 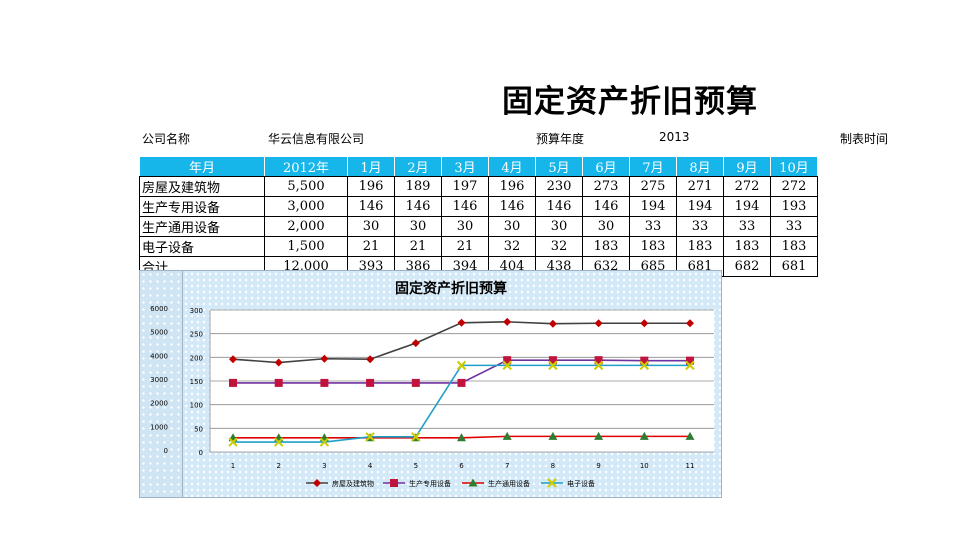 I want to click on y-tick-label: 250, so click(x=196, y=335).